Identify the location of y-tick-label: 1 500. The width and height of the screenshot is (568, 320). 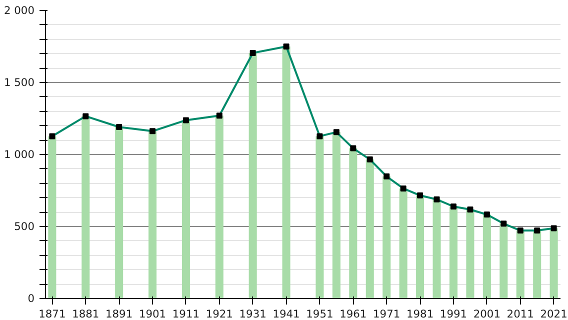
(19, 82).